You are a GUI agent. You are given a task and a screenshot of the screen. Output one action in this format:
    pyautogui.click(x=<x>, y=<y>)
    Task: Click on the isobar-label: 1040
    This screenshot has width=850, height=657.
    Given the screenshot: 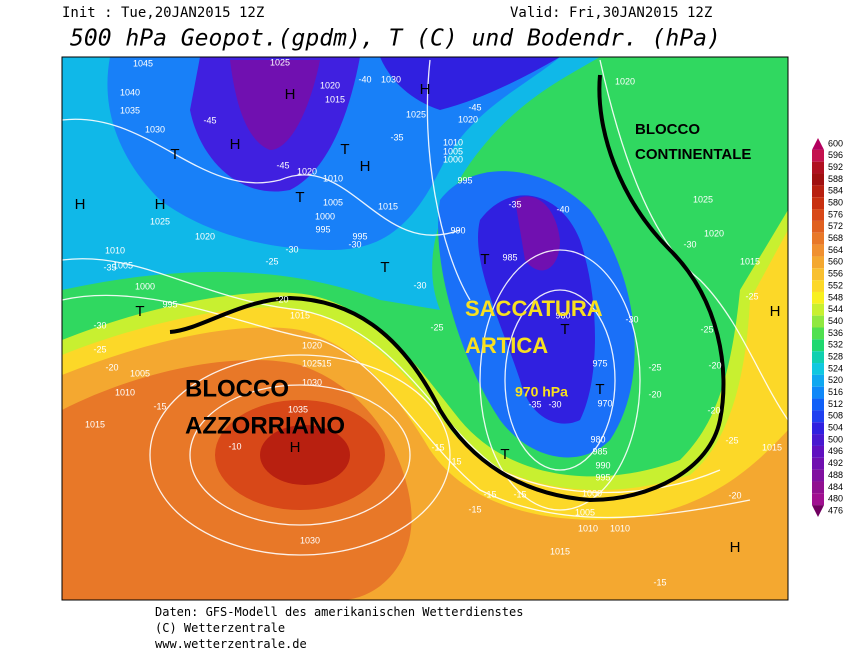 What is the action you would take?
    pyautogui.click(x=130, y=92)
    